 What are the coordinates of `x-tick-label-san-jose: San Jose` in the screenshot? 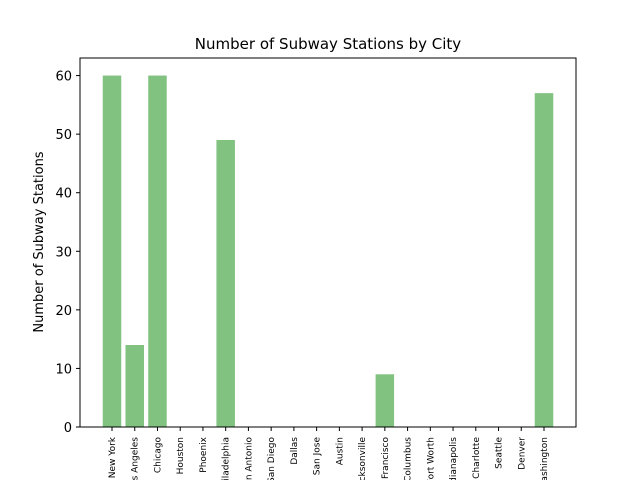 It's located at (318, 456).